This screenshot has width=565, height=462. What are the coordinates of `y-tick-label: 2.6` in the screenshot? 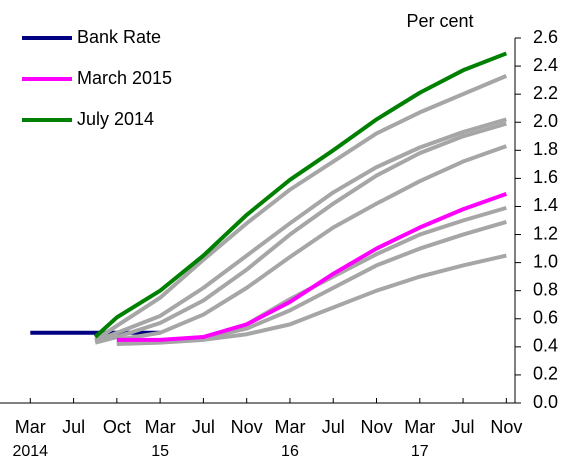 It's located at (545, 37).